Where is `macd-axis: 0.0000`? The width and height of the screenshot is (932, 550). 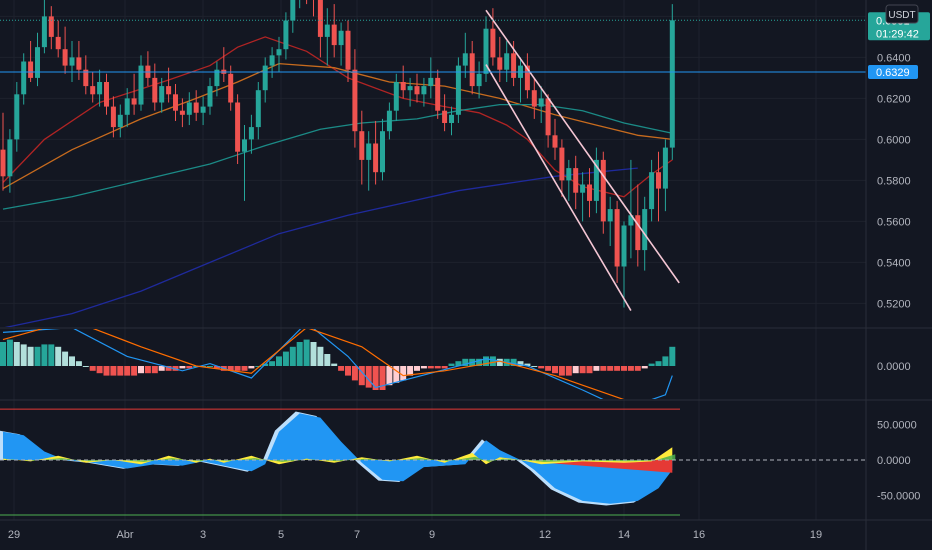 macd-axis: 0.0000 is located at coordinates (894, 367).